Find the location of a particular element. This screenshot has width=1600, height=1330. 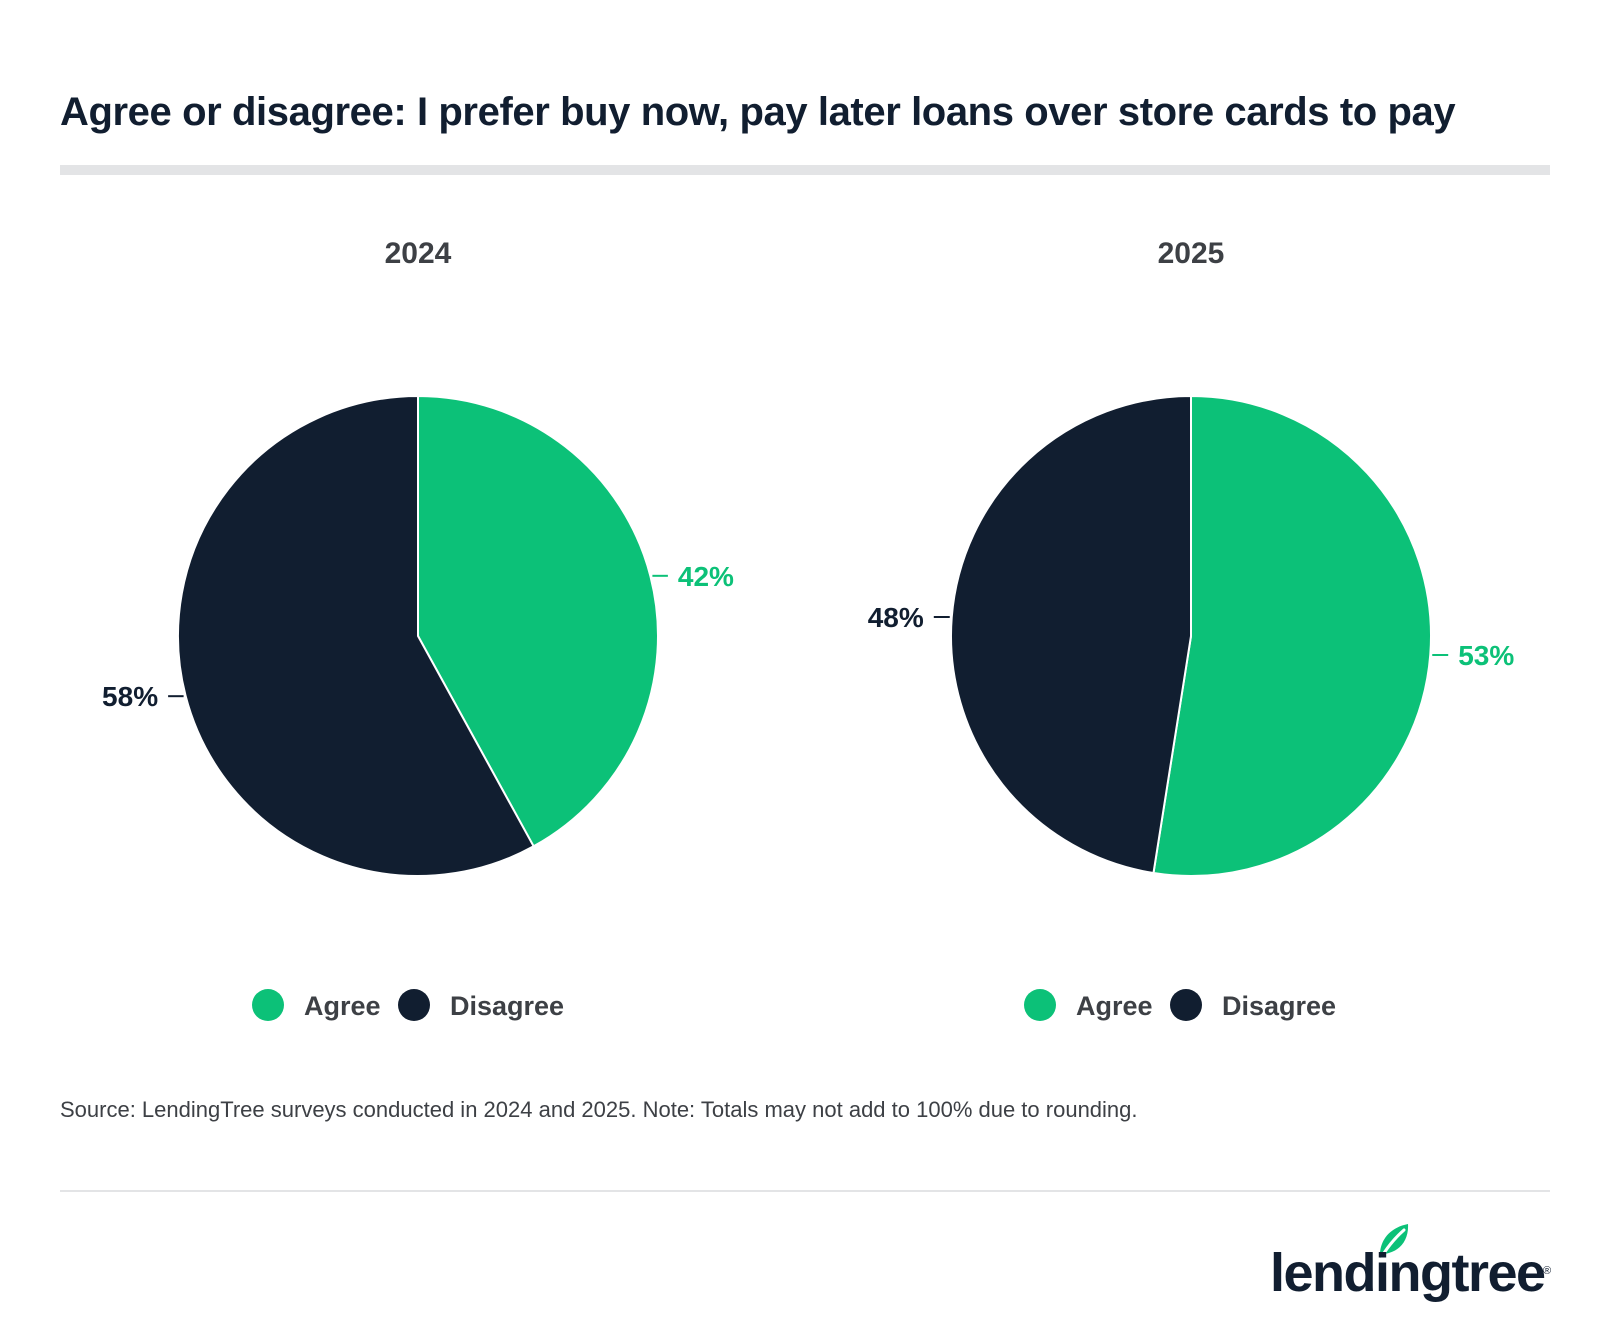

registered-mark: ® is located at coordinates (1547, 1271).